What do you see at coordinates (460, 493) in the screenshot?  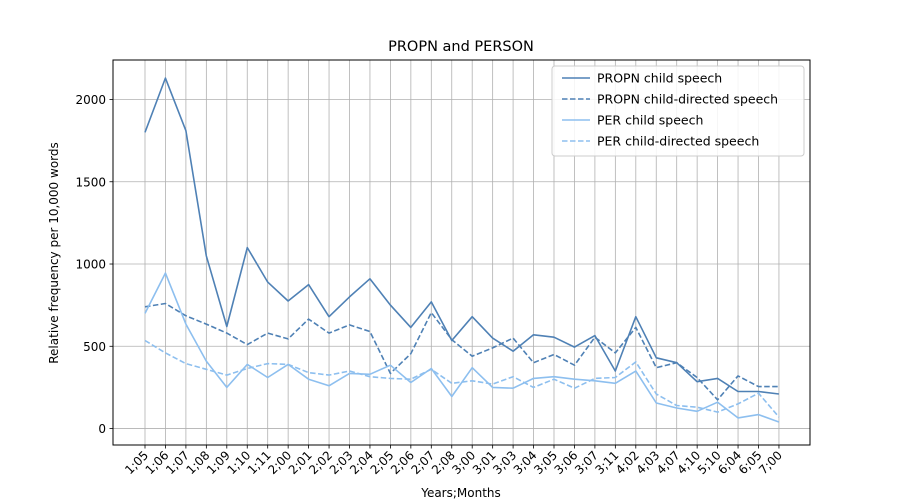 I see `x-axis-title: Years;Months` at bounding box center [460, 493].